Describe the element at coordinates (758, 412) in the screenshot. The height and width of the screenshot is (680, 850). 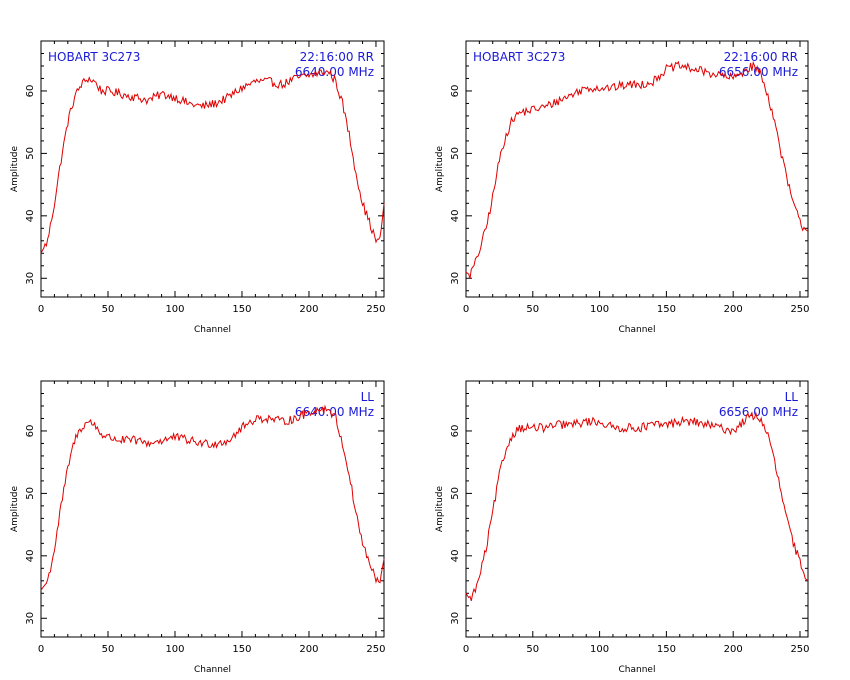
I see `frequency-label: 6656.00 MHz` at that location.